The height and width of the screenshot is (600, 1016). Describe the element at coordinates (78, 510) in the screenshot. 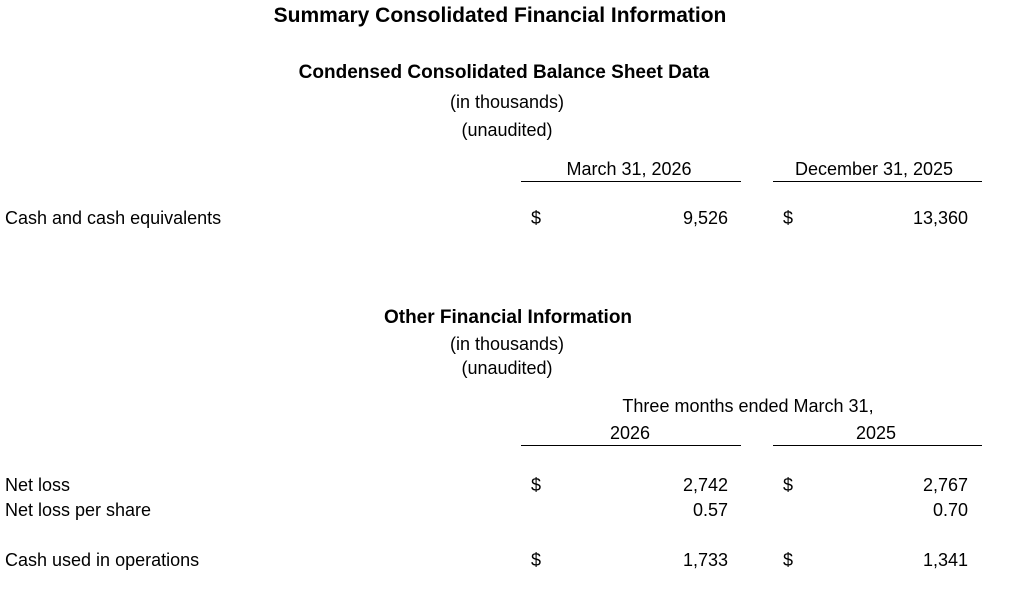

I see `row-label: Net loss per share` at that location.